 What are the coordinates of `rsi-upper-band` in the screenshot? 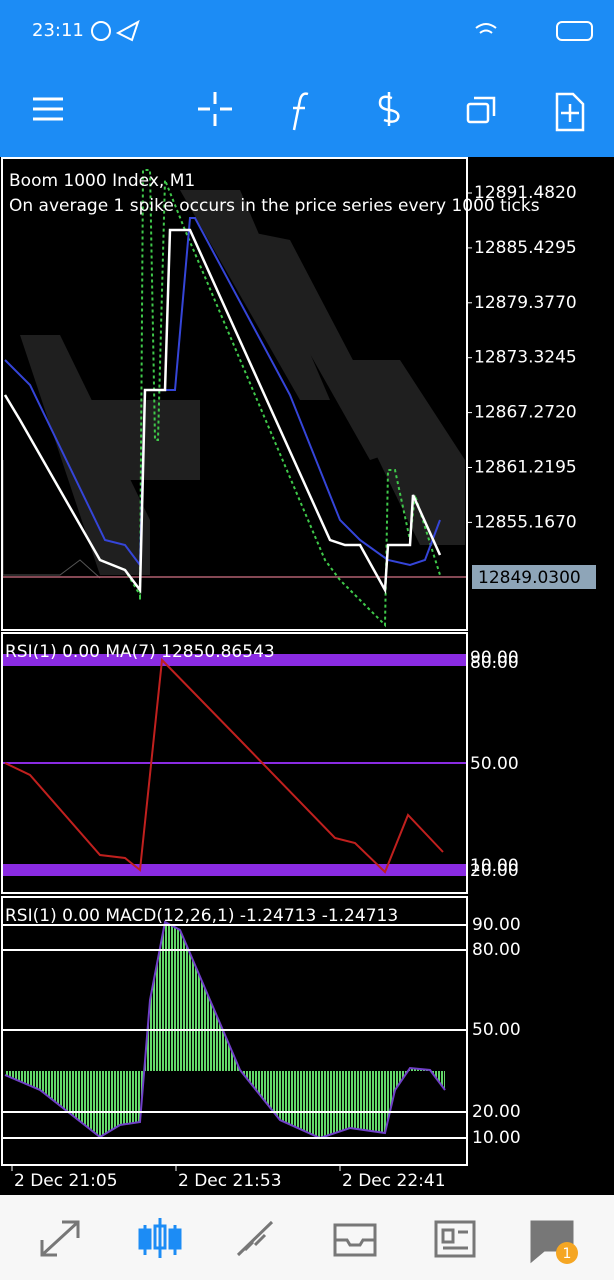 It's located at (234, 660).